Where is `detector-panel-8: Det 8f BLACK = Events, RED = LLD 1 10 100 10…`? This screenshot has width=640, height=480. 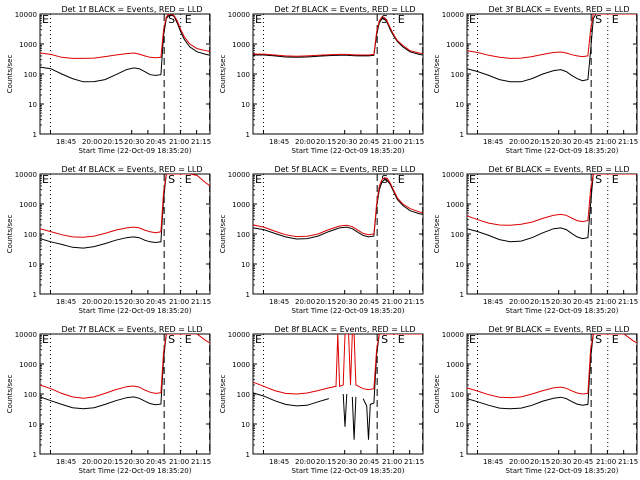 detector-panel-8: Det 8f BLACK = Events, RED = LLD 1 10 100 10… is located at coordinates (321, 400).